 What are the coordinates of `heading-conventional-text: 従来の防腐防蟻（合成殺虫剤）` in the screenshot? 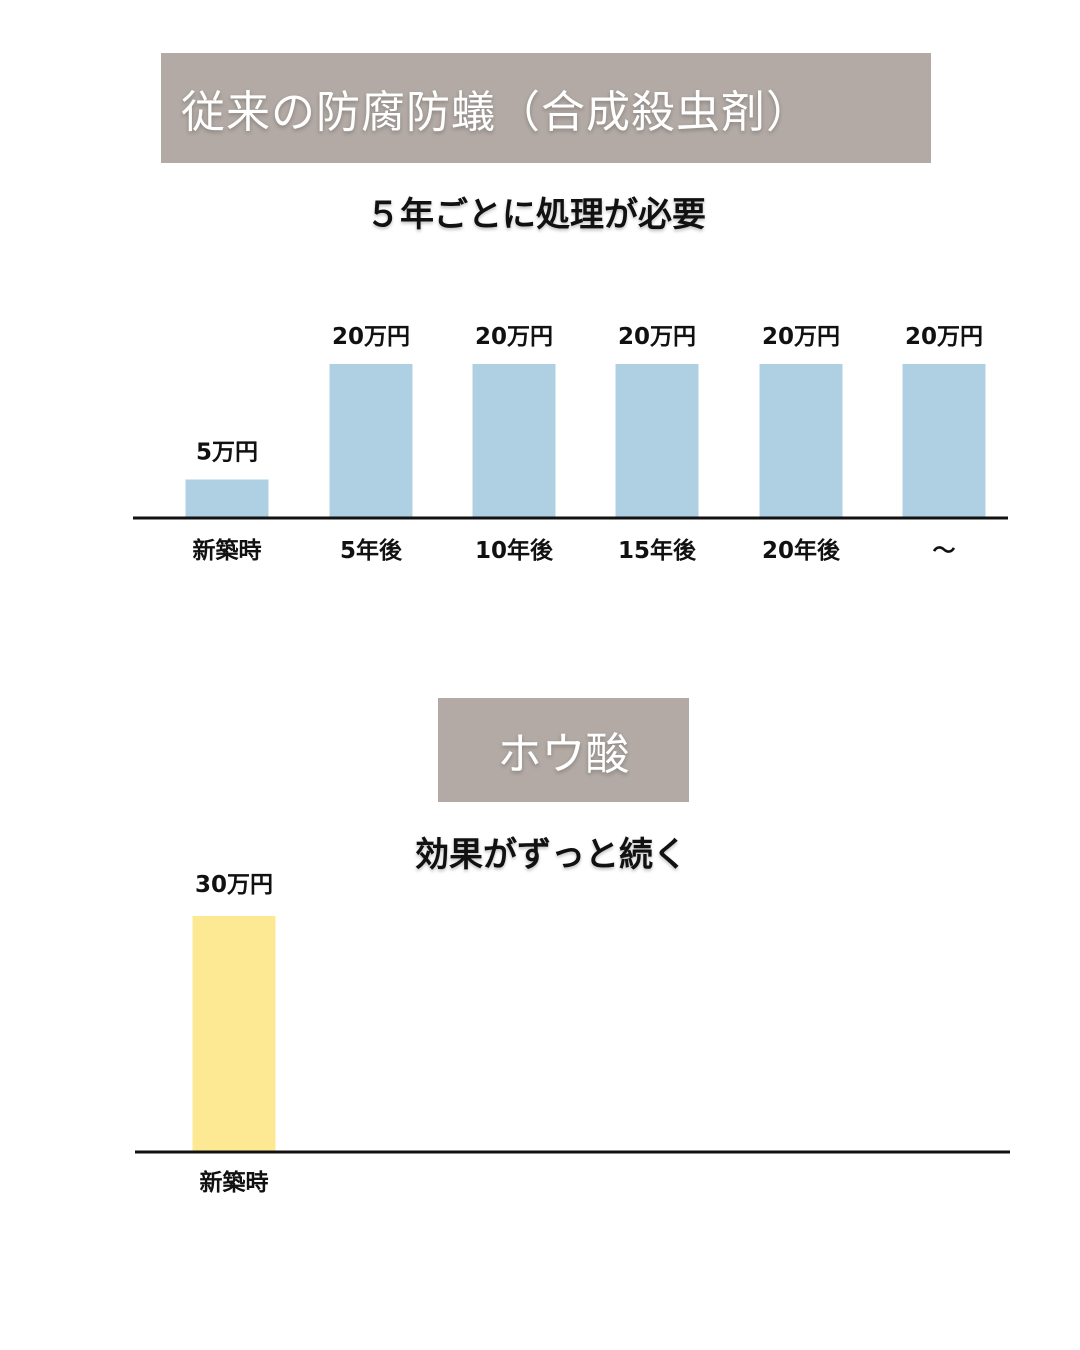 It's located at (496, 112).